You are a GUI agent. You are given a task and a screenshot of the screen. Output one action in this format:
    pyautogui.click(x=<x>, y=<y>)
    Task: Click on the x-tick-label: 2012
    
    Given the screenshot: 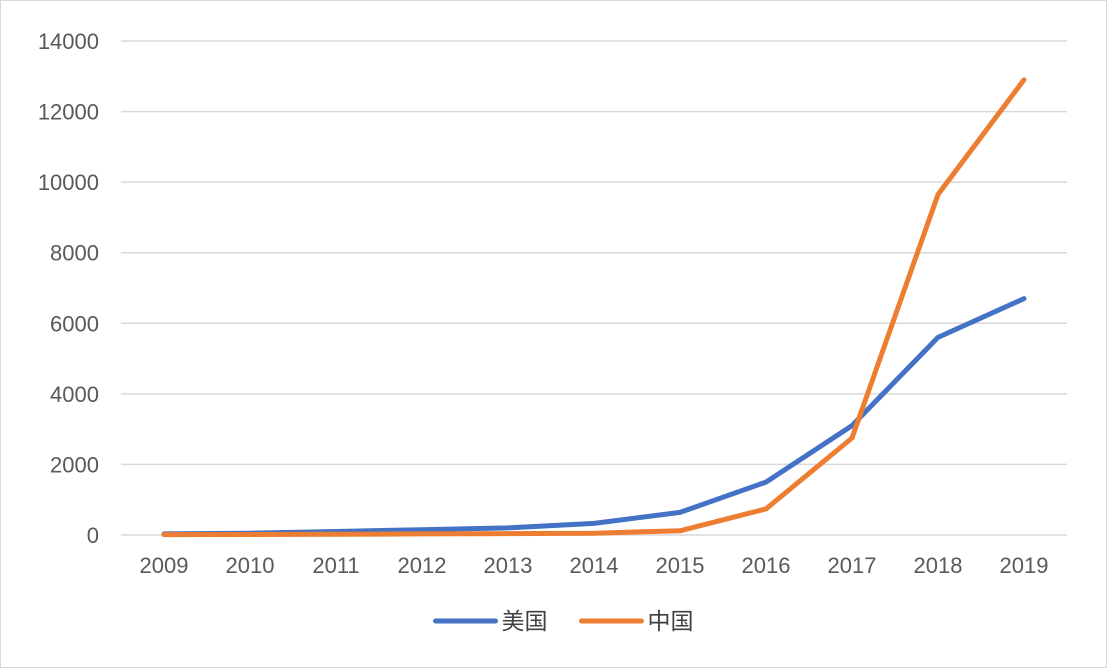 What is the action you would take?
    pyautogui.click(x=422, y=565)
    